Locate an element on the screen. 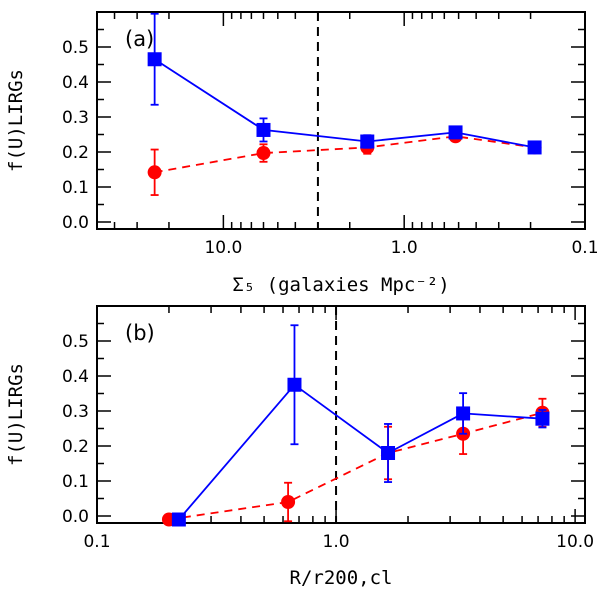 The width and height of the screenshot is (600, 600). panel-b-y-tick-label: 0.4 is located at coordinates (75, 377).